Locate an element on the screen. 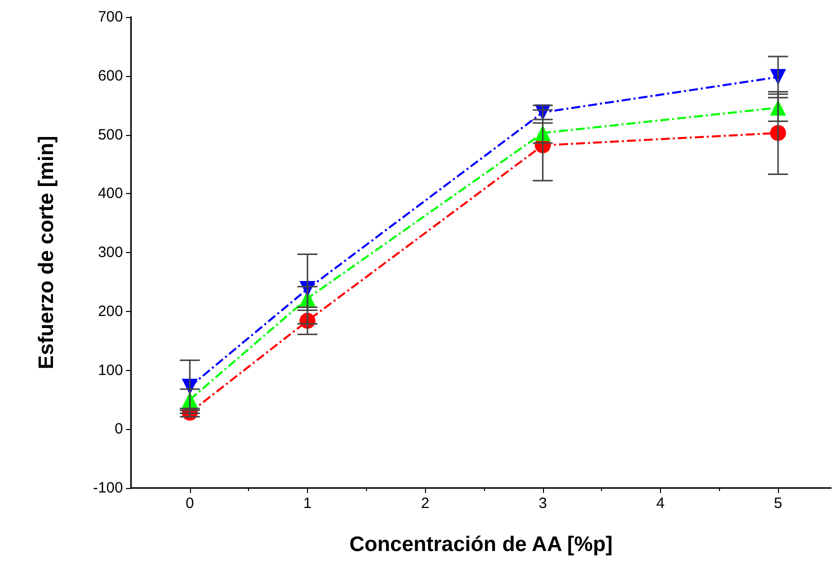 The image size is (833, 569). x-tick-label: 4 is located at coordinates (660, 503).